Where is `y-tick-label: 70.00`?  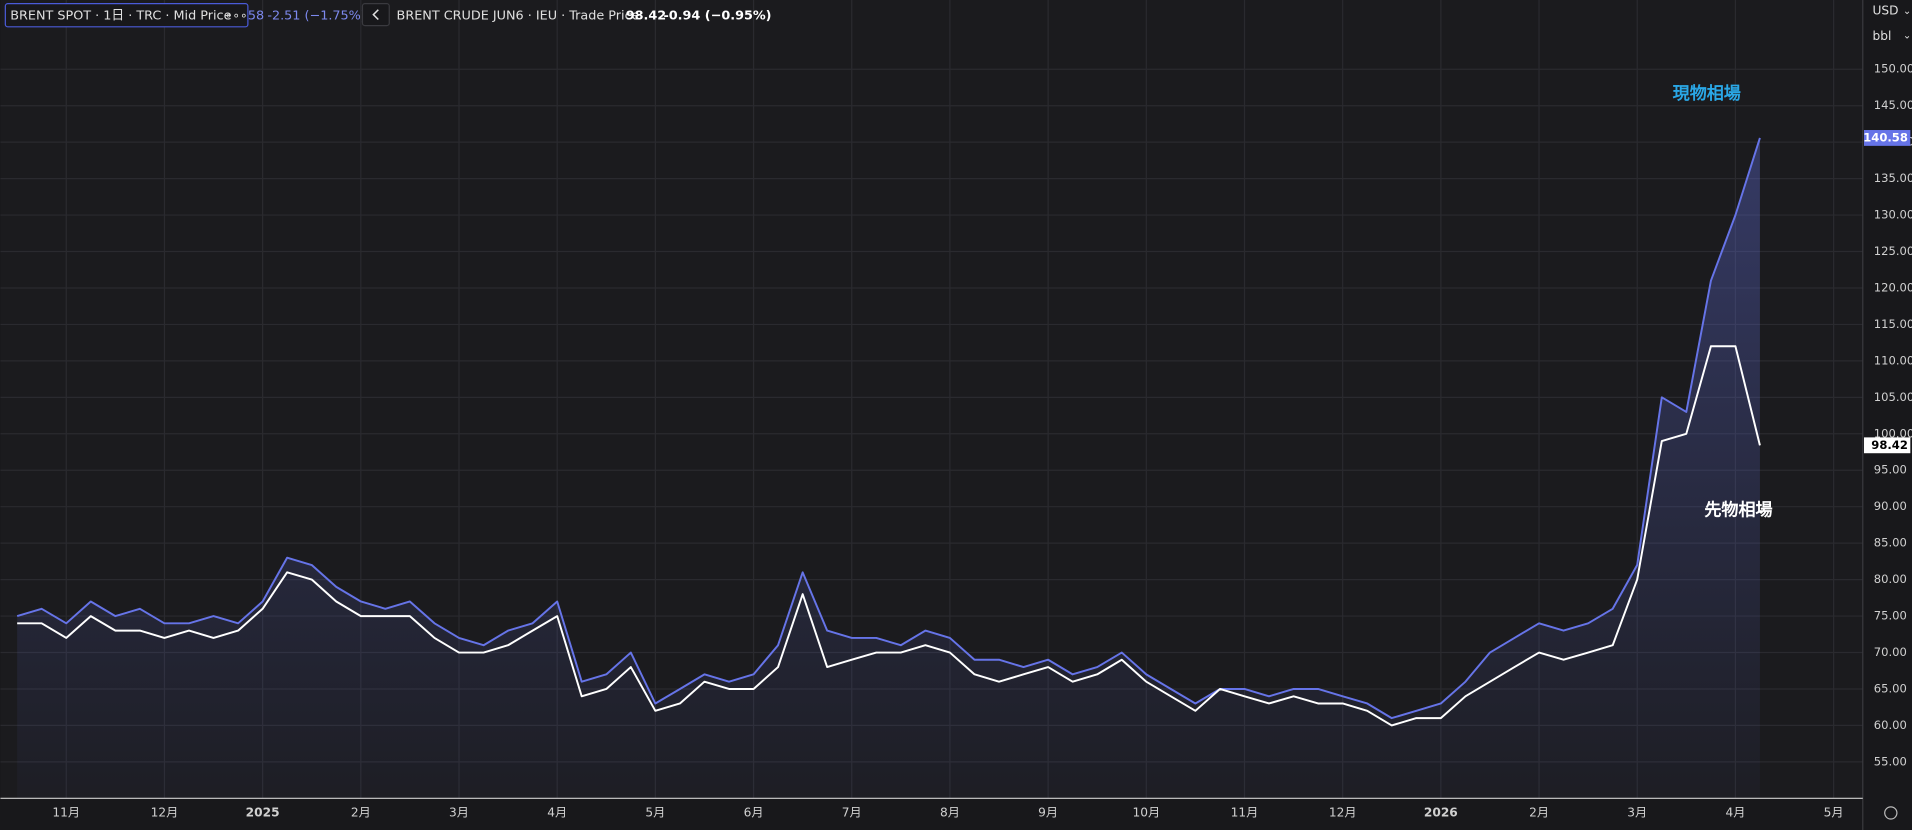
y-tick-label: 70.00 is located at coordinates (1890, 652).